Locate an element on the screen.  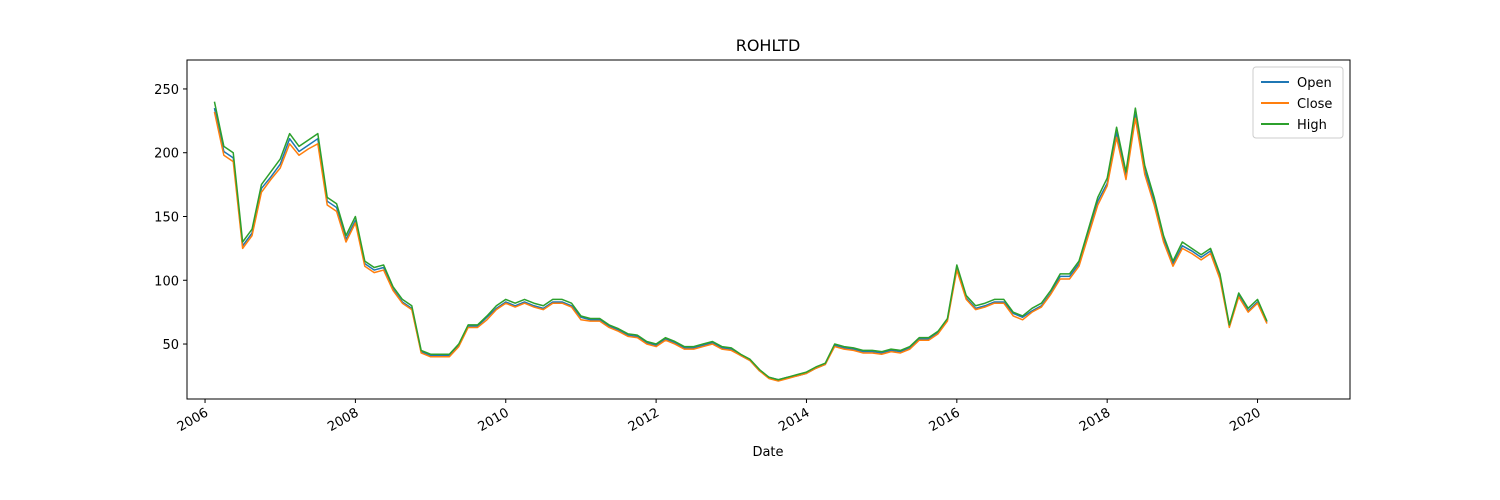
y-tick-label: 150 is located at coordinates (166, 217).